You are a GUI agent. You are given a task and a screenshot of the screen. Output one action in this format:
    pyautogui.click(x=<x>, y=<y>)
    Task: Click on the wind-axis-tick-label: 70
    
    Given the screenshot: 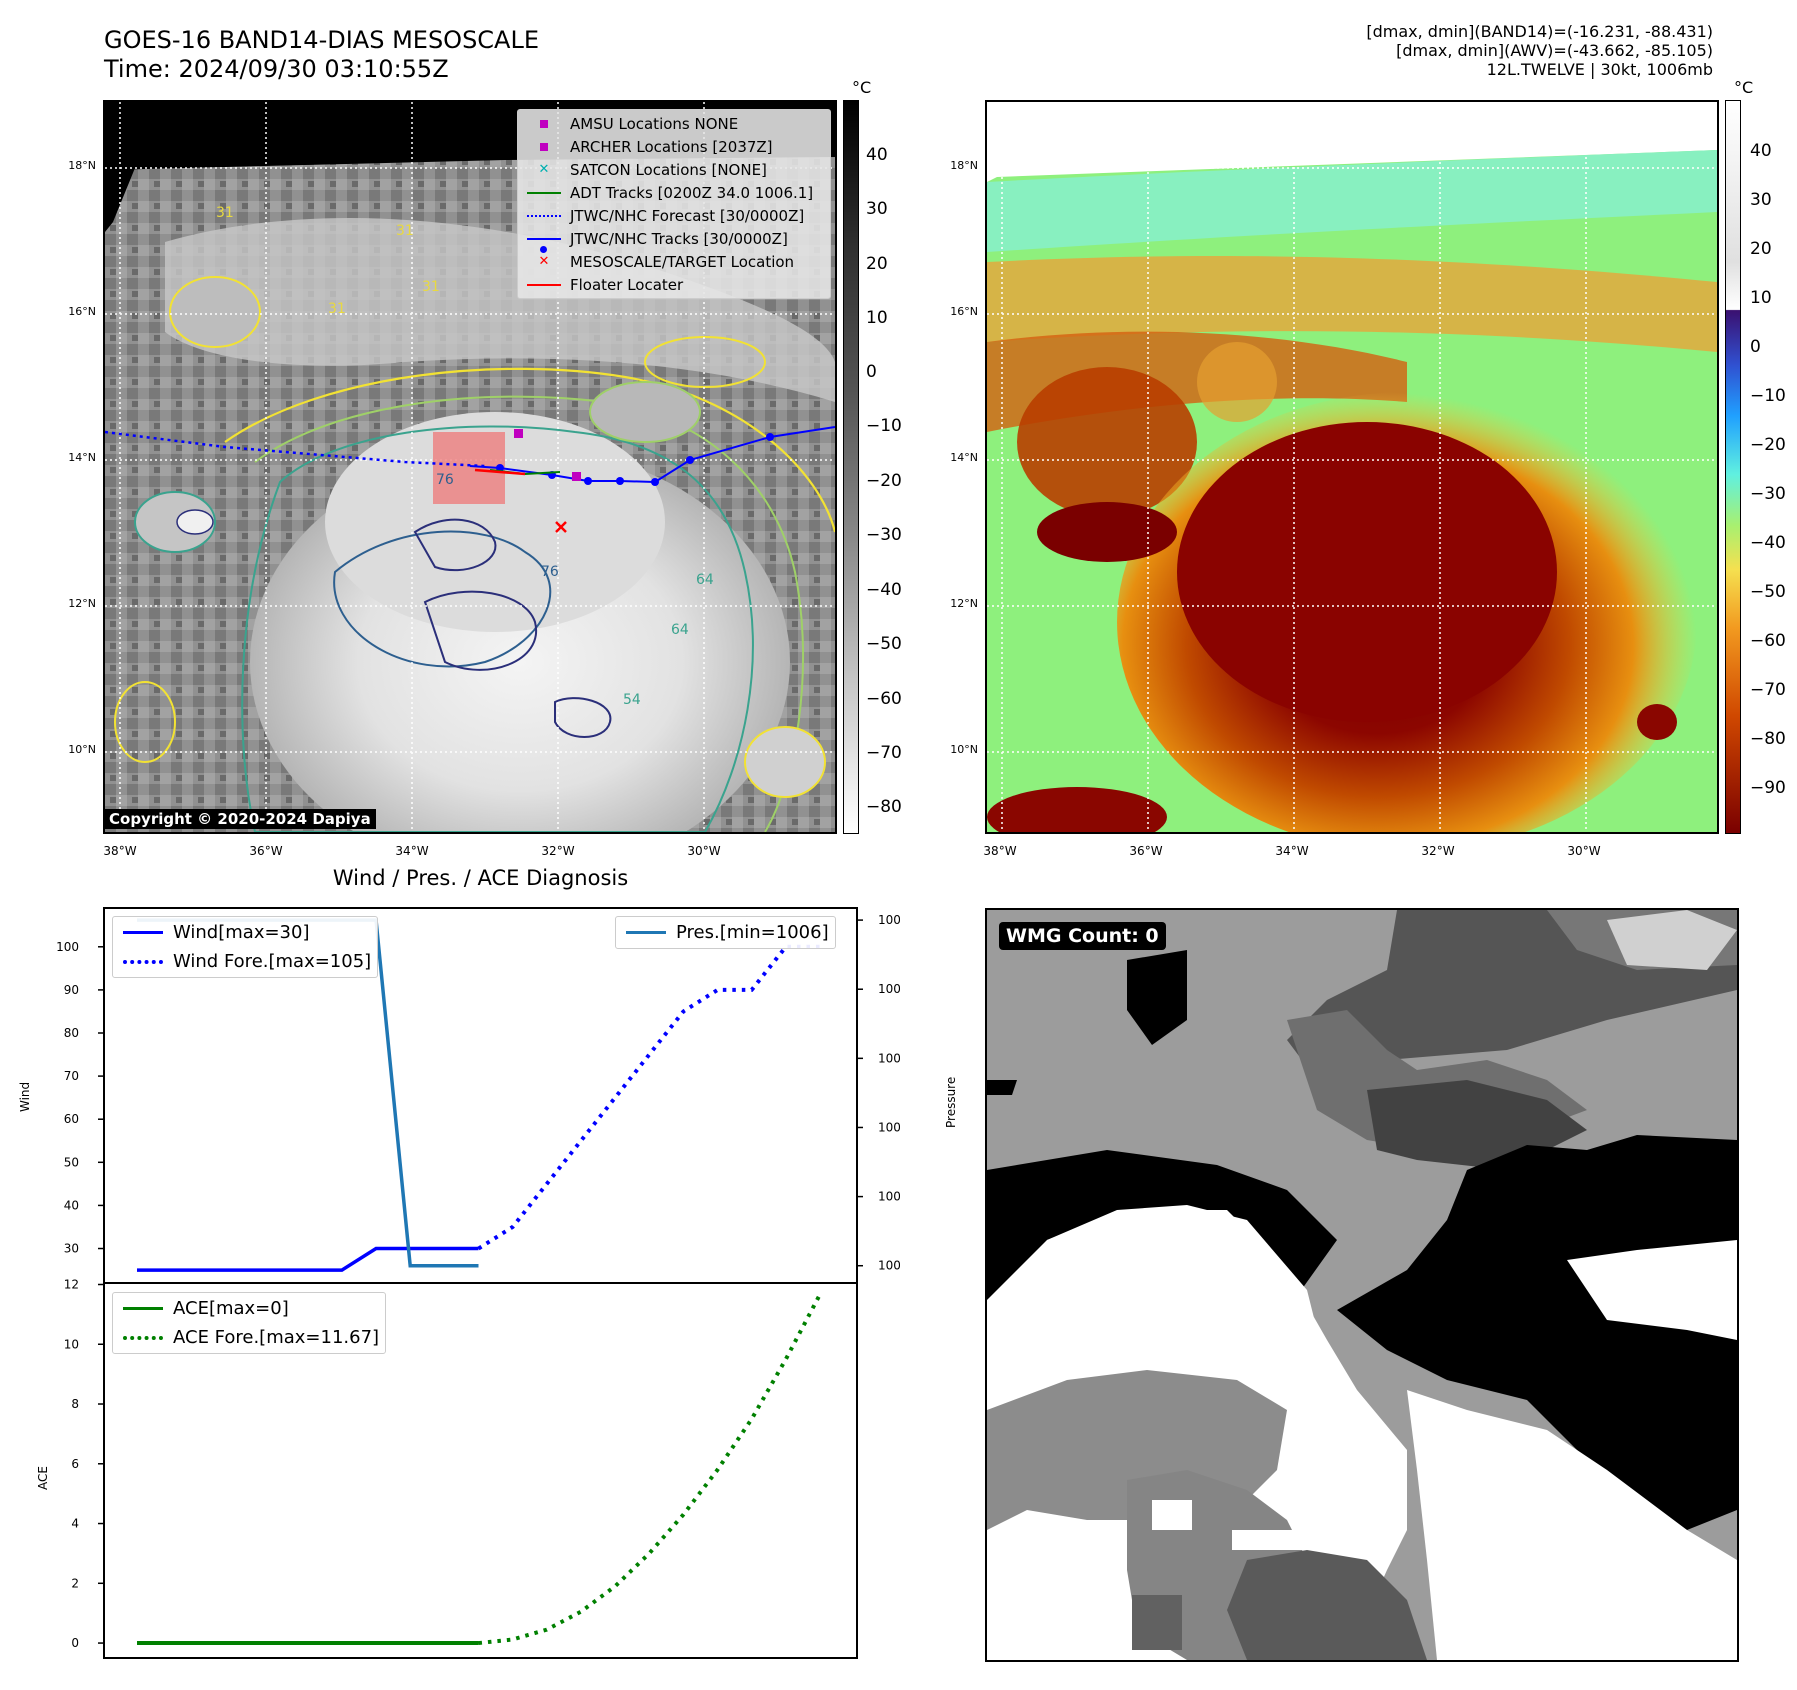 What is the action you would take?
    pyautogui.click(x=71, y=1076)
    